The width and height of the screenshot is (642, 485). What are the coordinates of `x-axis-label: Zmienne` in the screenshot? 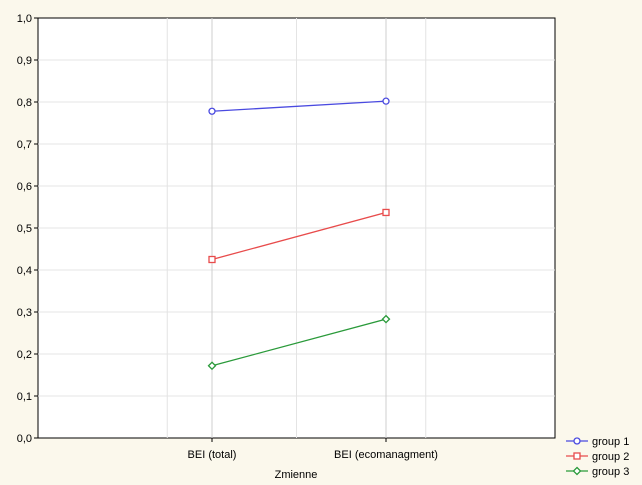 It's located at (296, 475).